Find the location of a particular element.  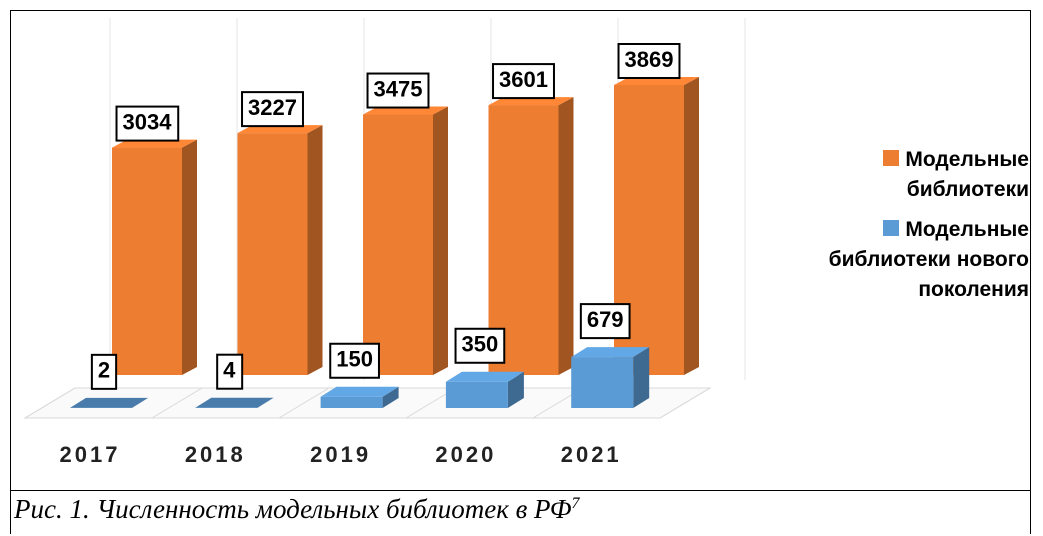

data-label-text: 3034 is located at coordinates (148, 121).